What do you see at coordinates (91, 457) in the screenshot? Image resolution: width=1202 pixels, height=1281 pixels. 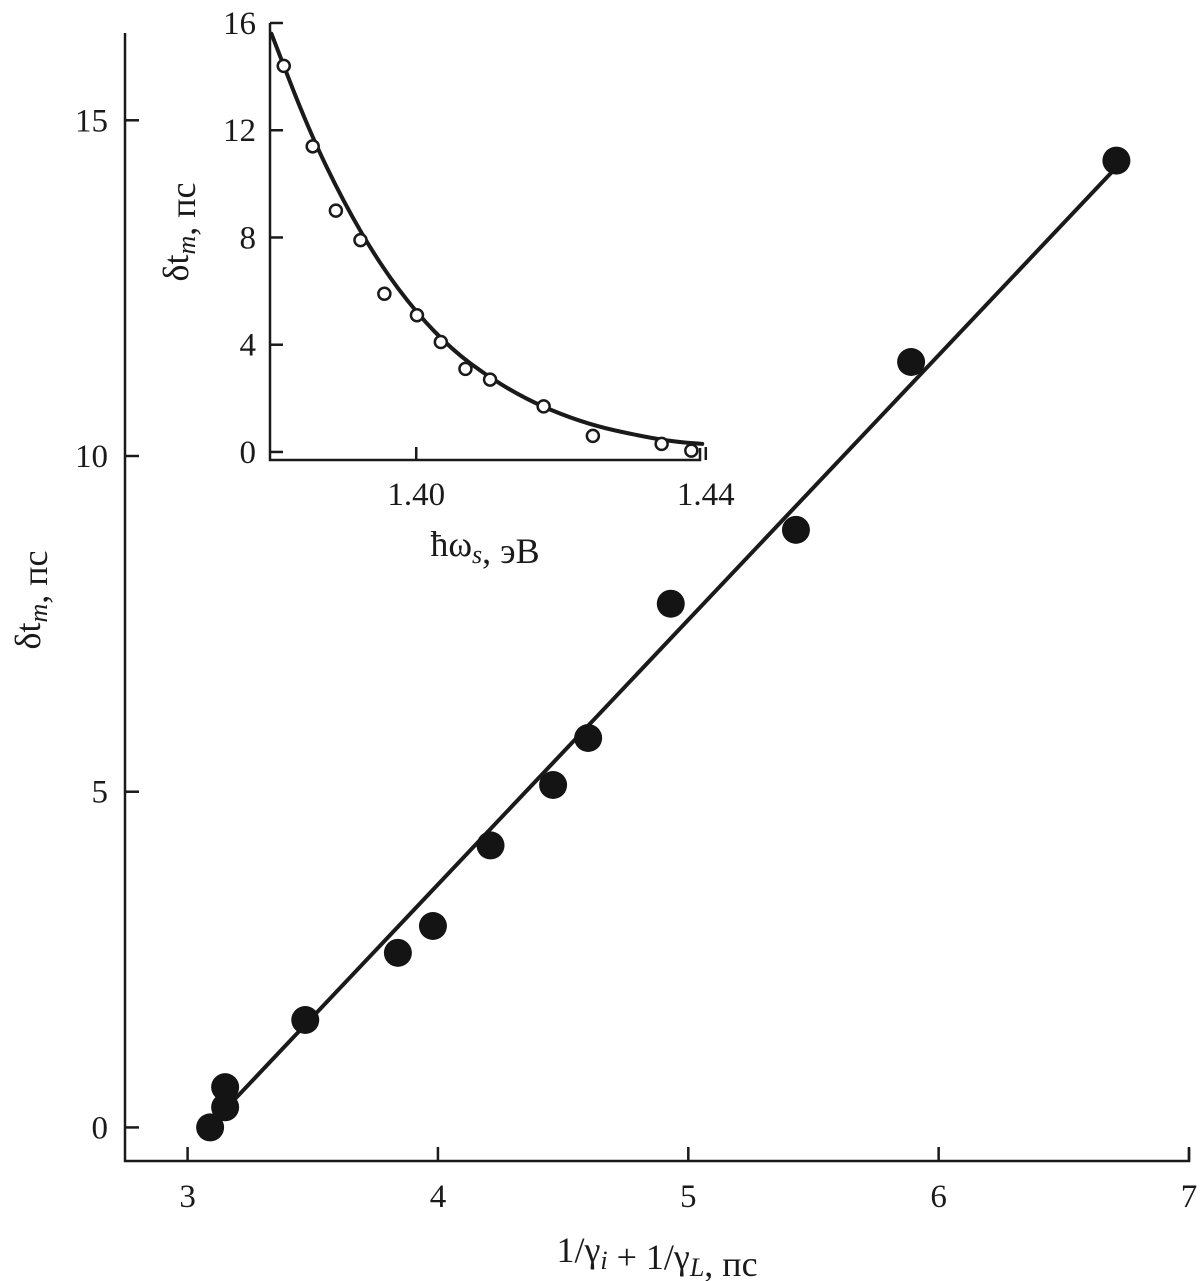 I see `main-y-tick-label: 10` at bounding box center [91, 457].